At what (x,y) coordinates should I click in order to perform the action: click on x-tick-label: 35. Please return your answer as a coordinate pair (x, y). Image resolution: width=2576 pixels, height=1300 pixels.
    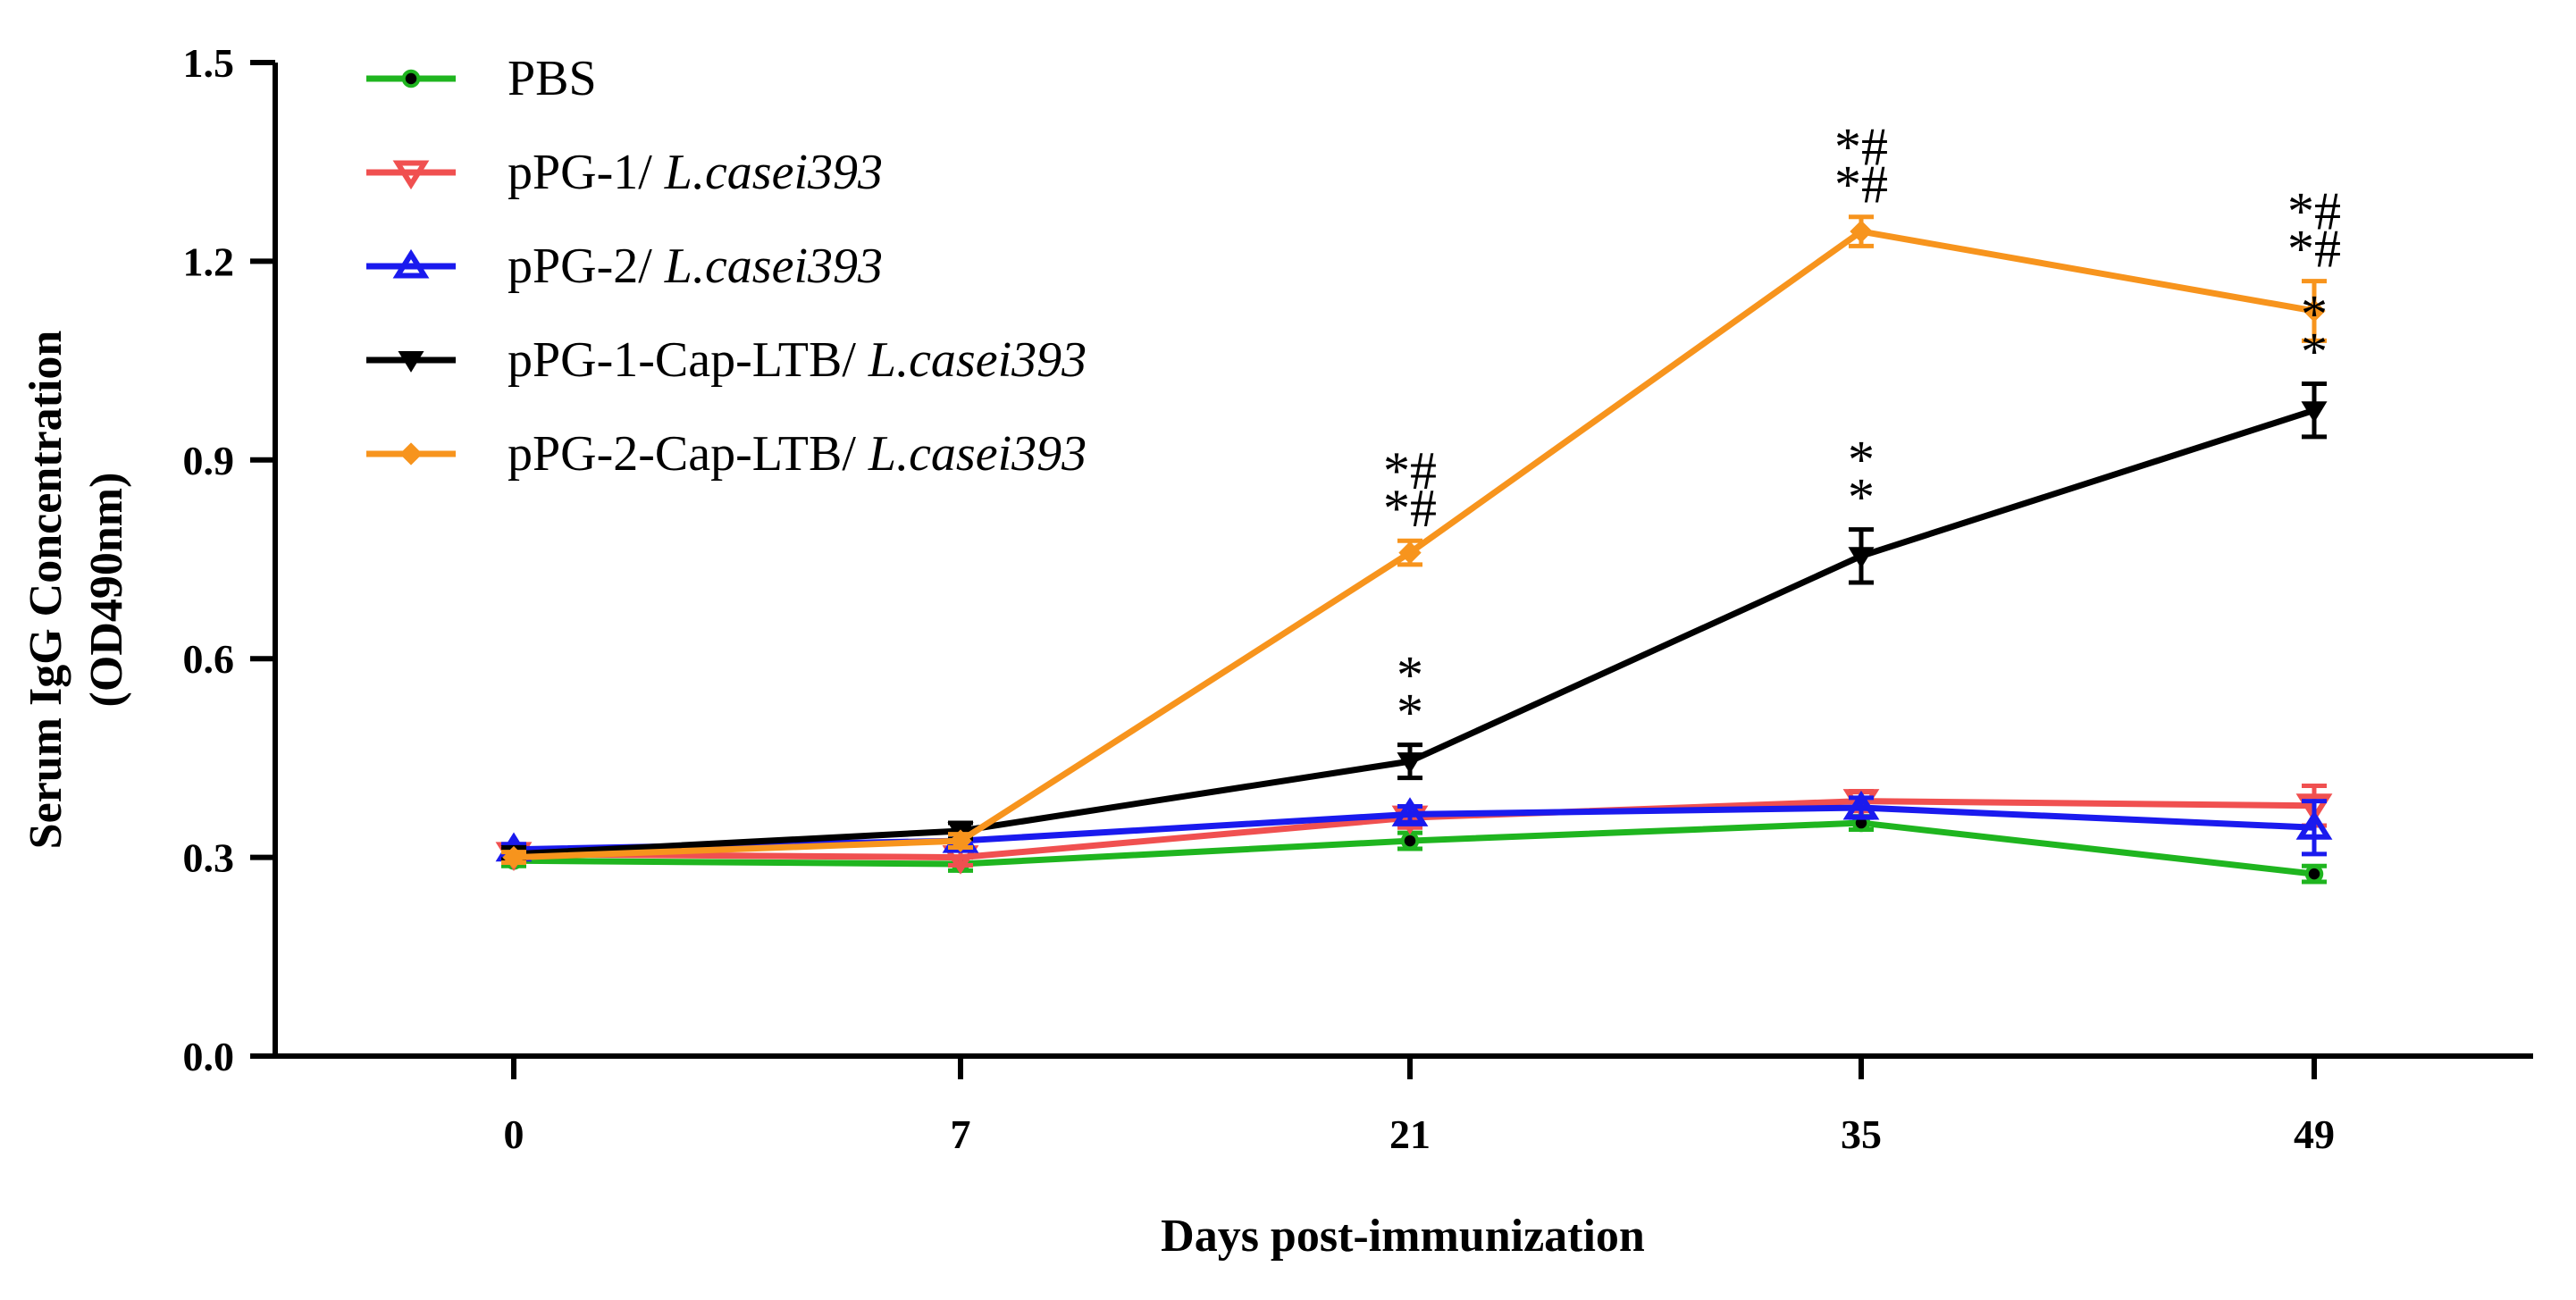
    Looking at the image, I should click on (1861, 1134).